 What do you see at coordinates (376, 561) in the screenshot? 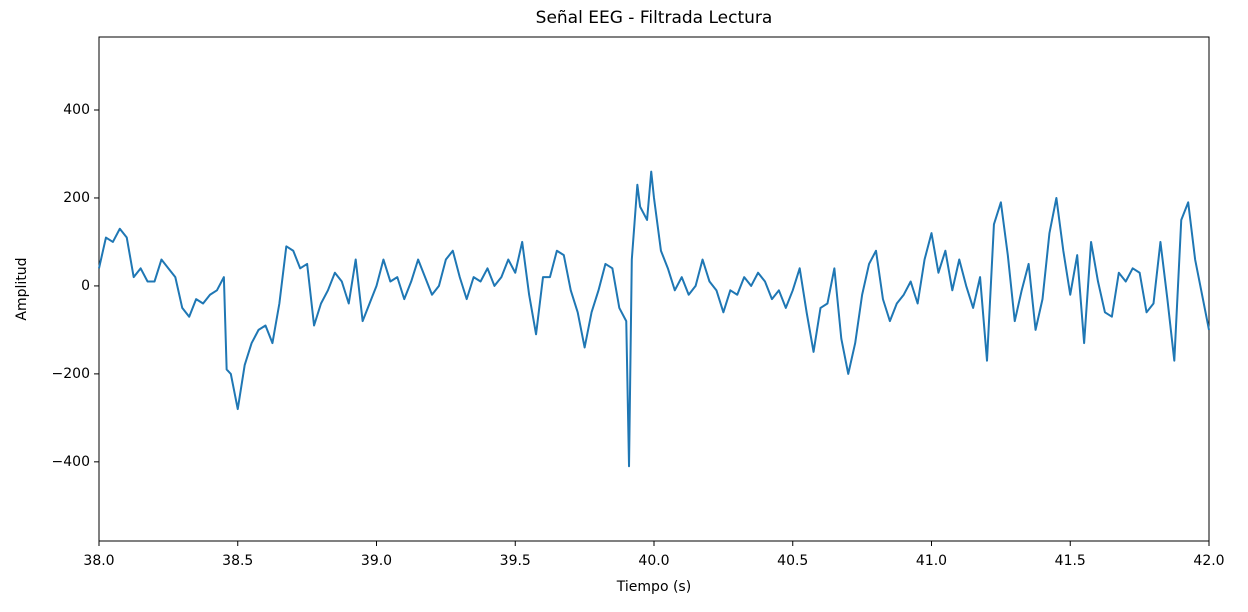
I see `x-tick-label: 39.0` at bounding box center [376, 561].